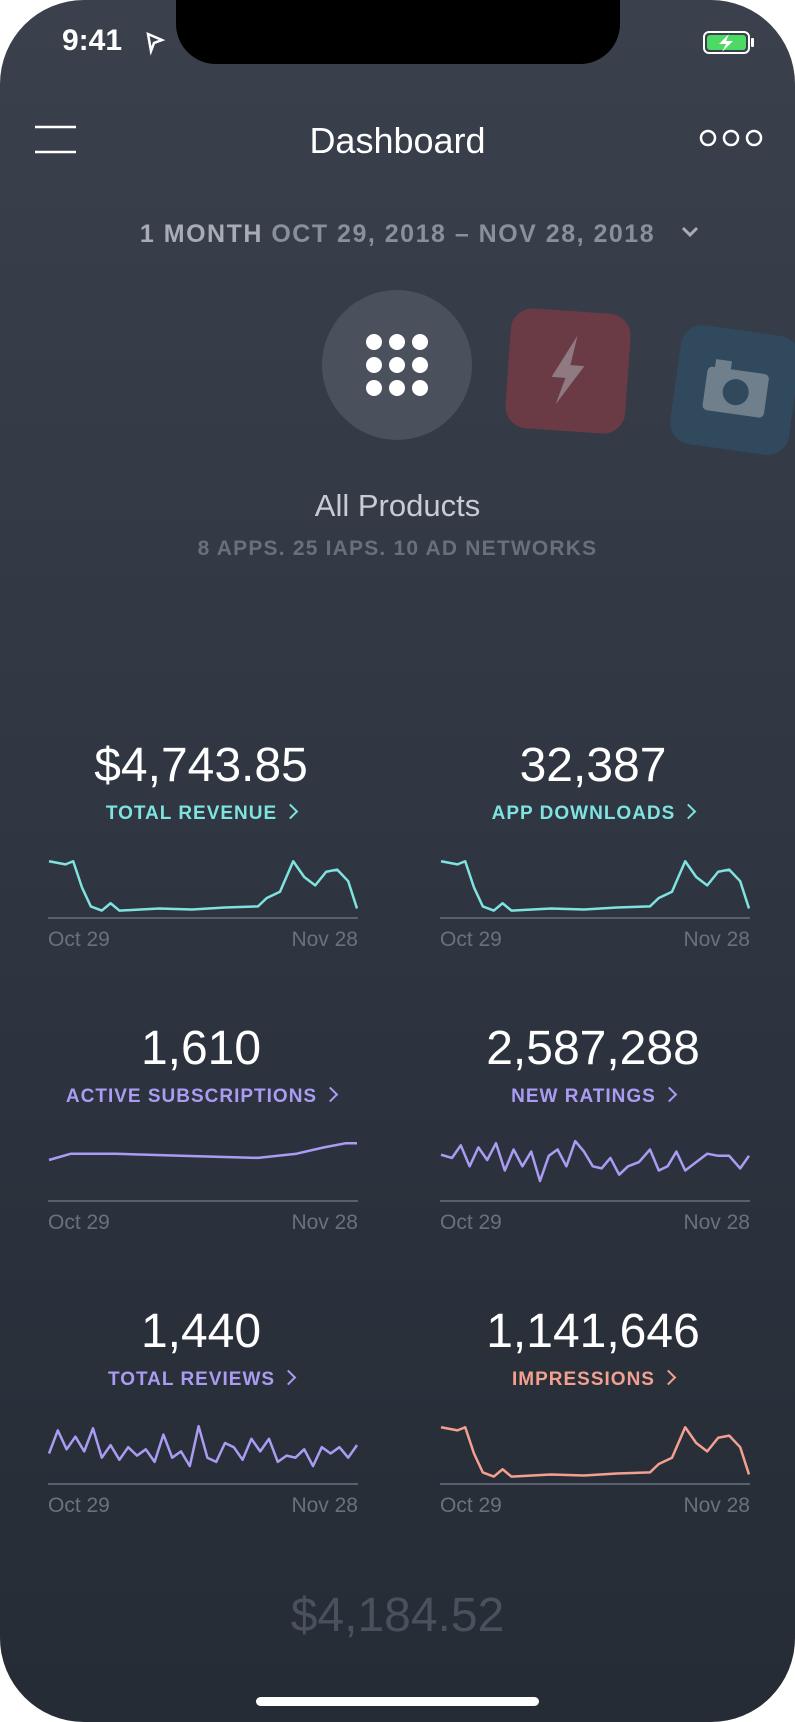 The width and height of the screenshot is (795, 1722). What do you see at coordinates (731, 138) in the screenshot?
I see `more-button` at bounding box center [731, 138].